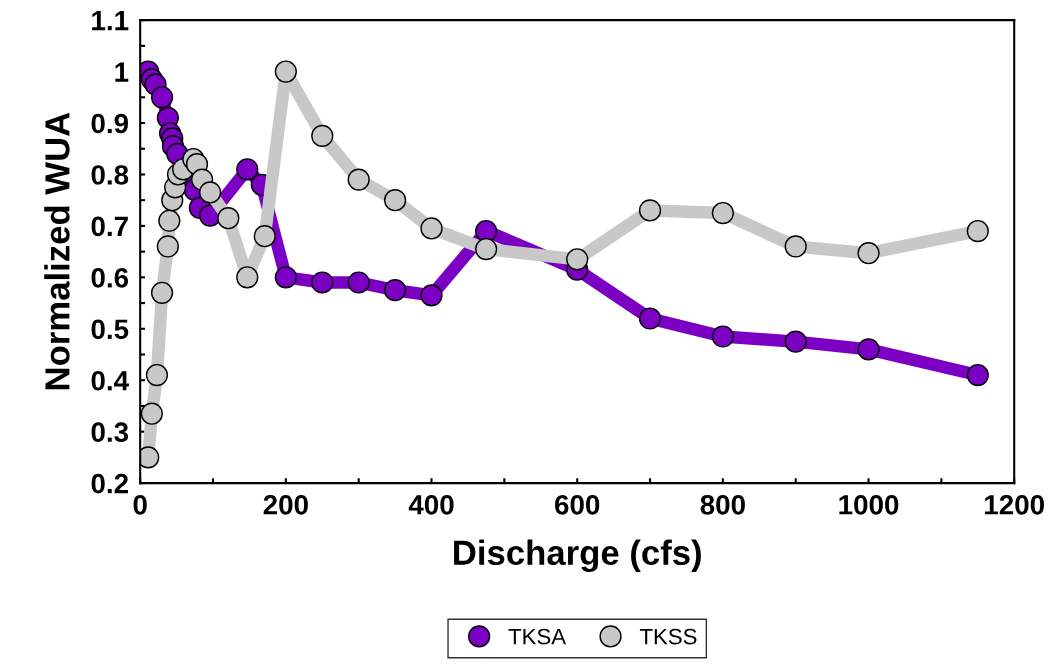  I want to click on y-tick-label: 1.1, so click(110, 21).